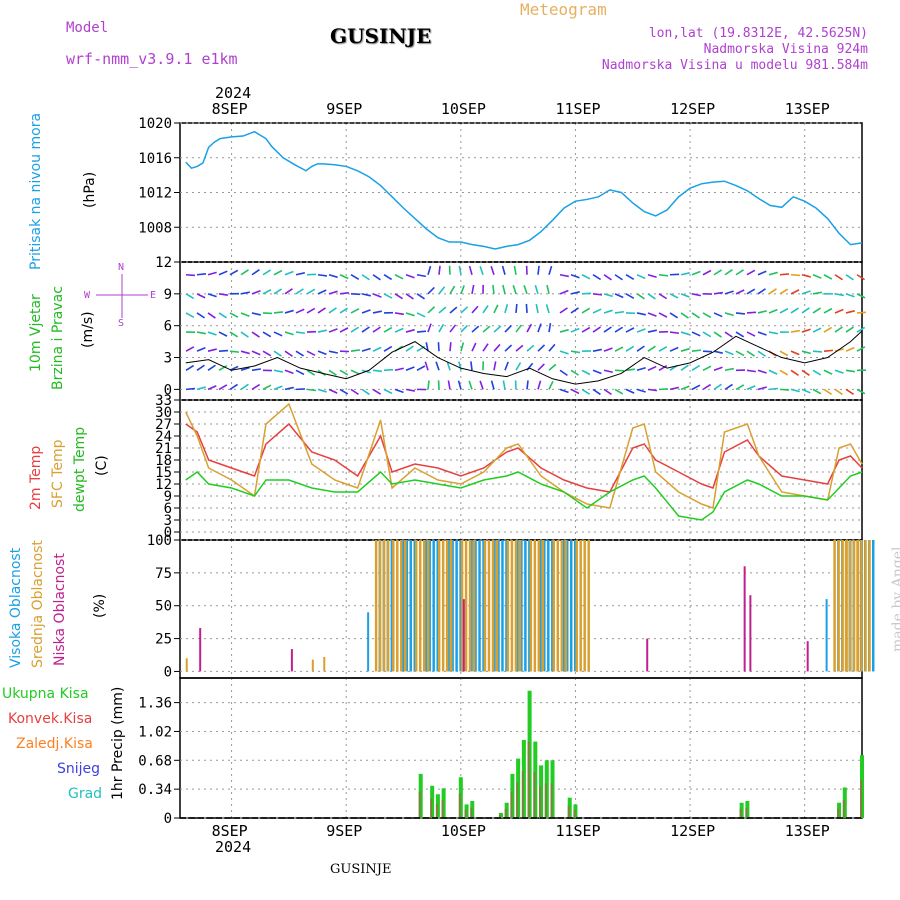 The image size is (900, 900). I want to click on compass-w: W, so click(87, 295).